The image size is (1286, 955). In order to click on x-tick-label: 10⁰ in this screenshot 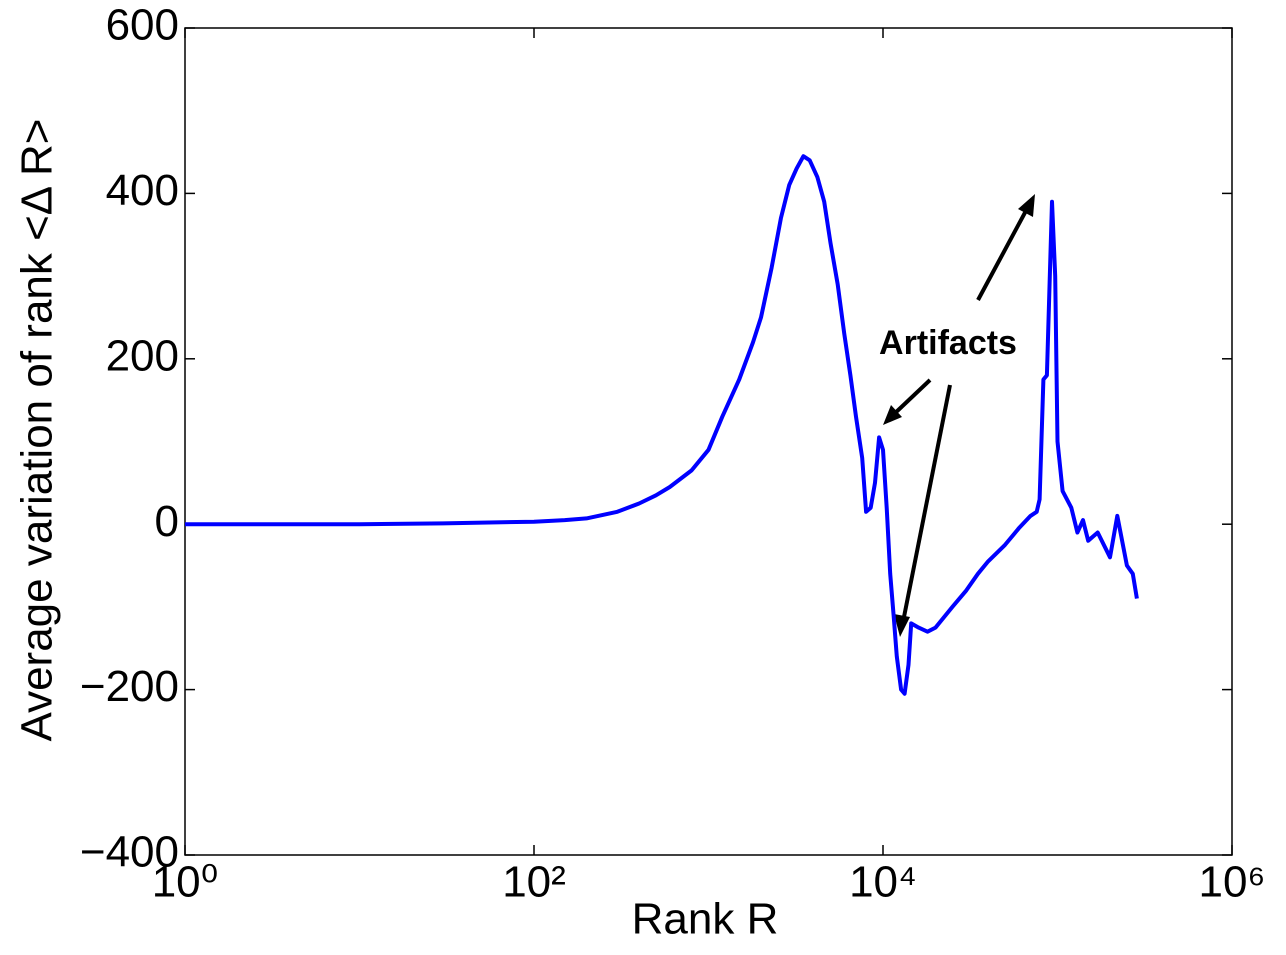, I will do `click(185, 882)`.